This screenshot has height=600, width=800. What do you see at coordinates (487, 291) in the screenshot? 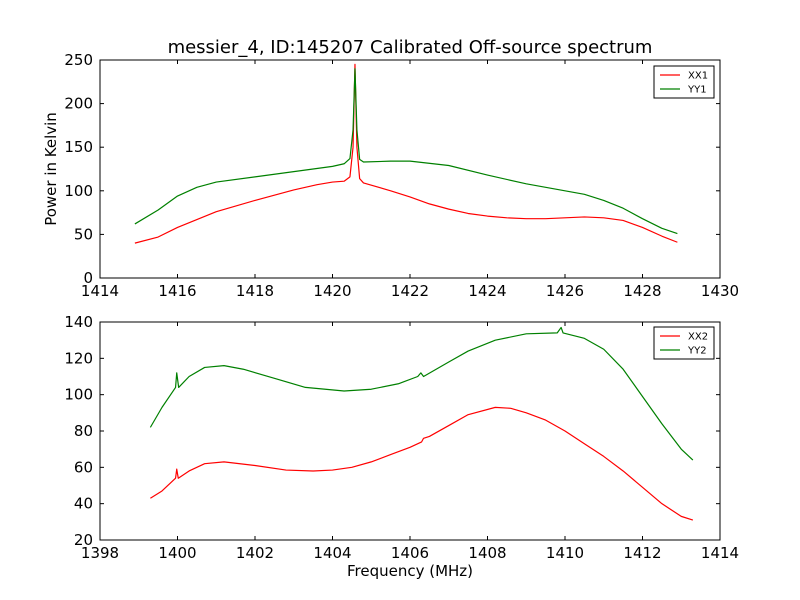
I see `x-tick-label: 1424` at bounding box center [487, 291].